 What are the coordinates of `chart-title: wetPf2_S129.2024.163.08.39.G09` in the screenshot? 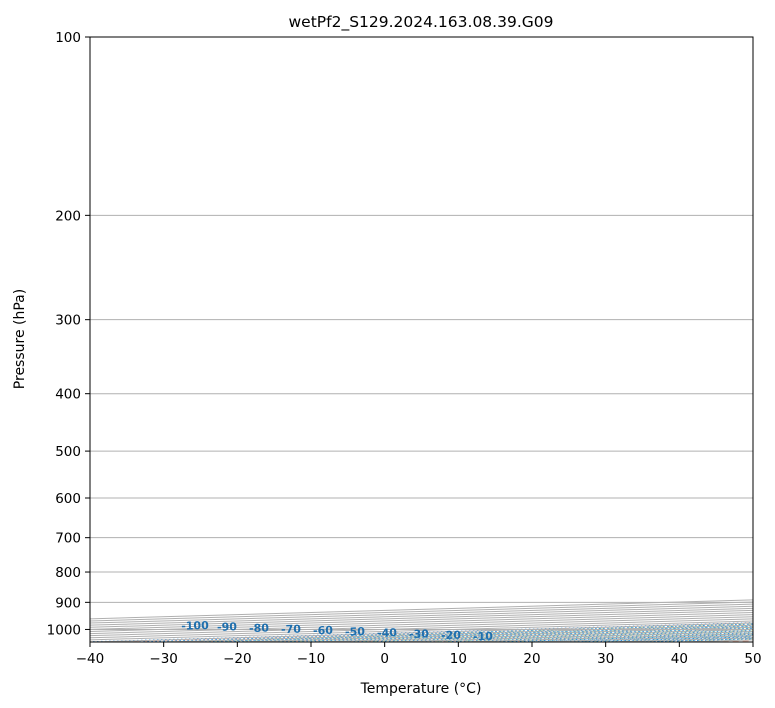 It's located at (421, 22).